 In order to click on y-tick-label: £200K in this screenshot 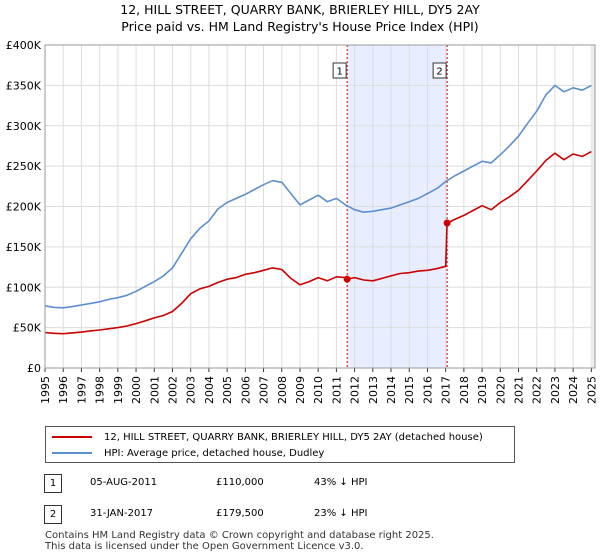, I will do `click(24, 207)`.